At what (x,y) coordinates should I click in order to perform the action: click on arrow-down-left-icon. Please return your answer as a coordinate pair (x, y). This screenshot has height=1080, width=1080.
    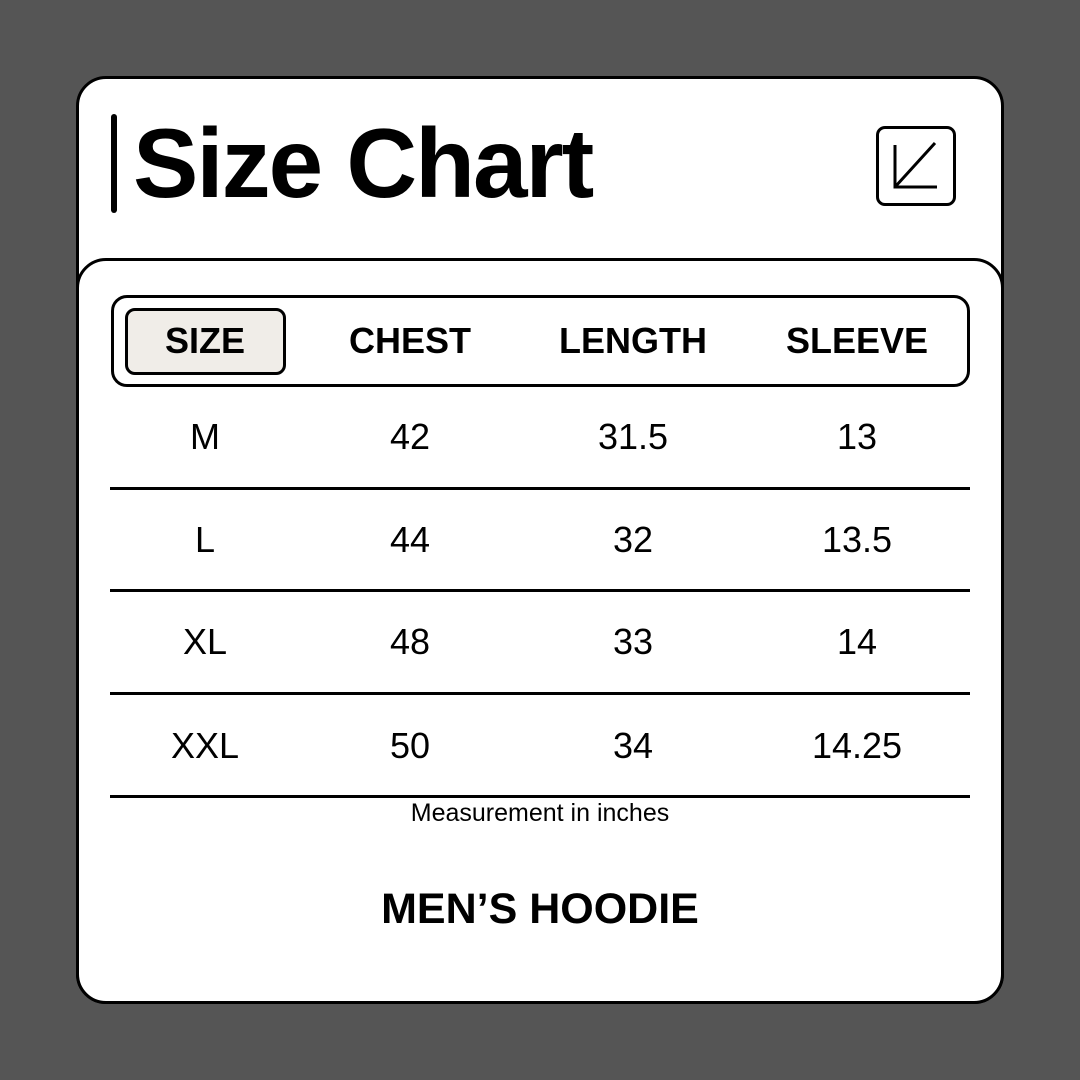
    Looking at the image, I should click on (916, 166).